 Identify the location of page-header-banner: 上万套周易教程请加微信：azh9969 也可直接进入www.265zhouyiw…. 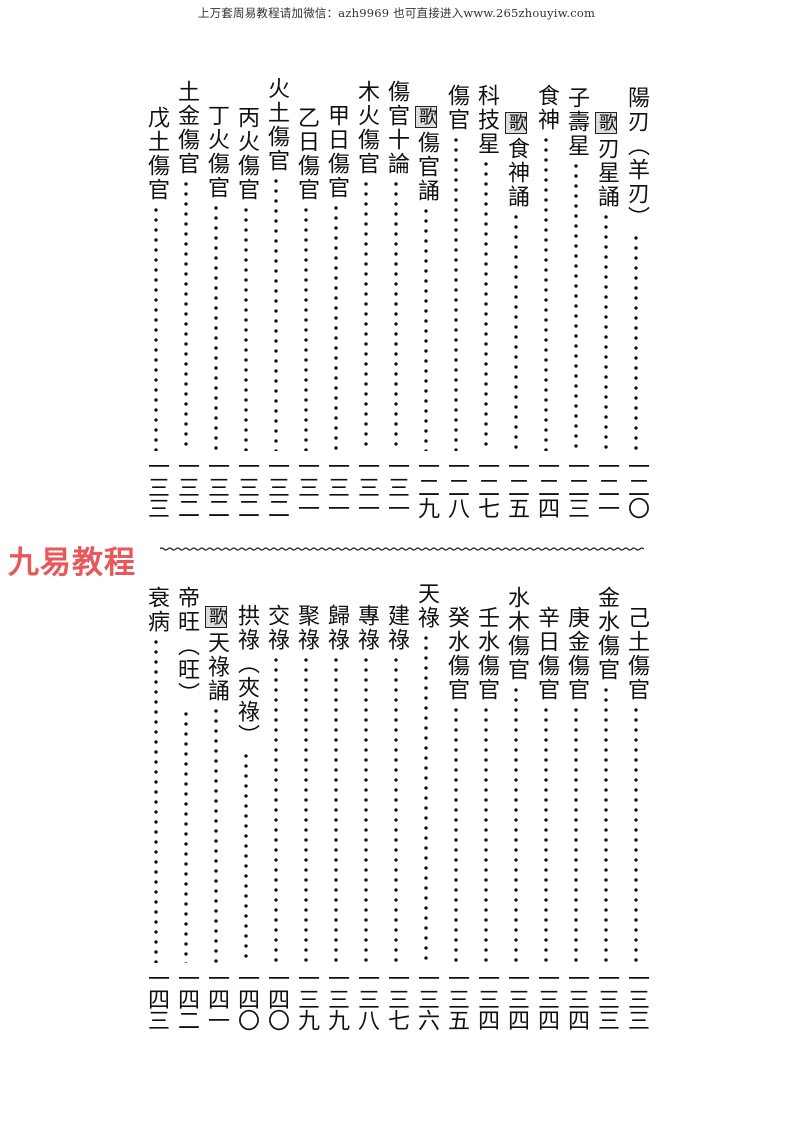
(396, 13).